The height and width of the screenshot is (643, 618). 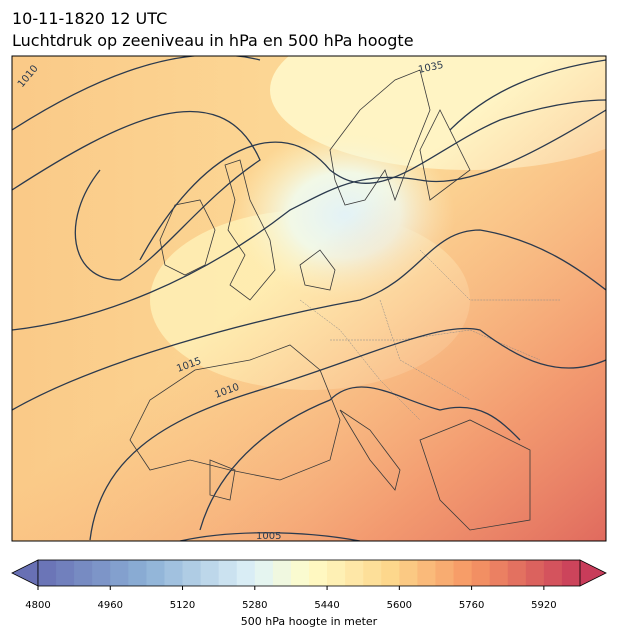 What do you see at coordinates (25, 573) in the screenshot?
I see `colorbar-extend-low` at bounding box center [25, 573].